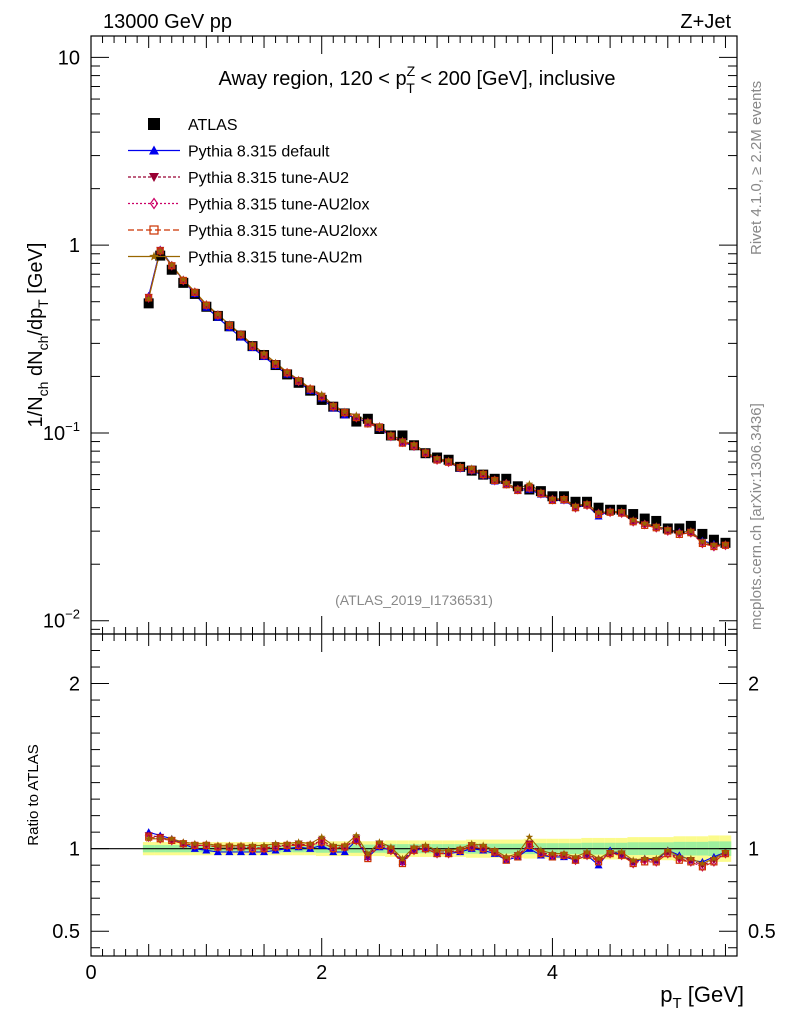  Describe the element at coordinates (33, 794) in the screenshot. I see `ratio-y-axis-label: Ratio to ATLAS` at that location.